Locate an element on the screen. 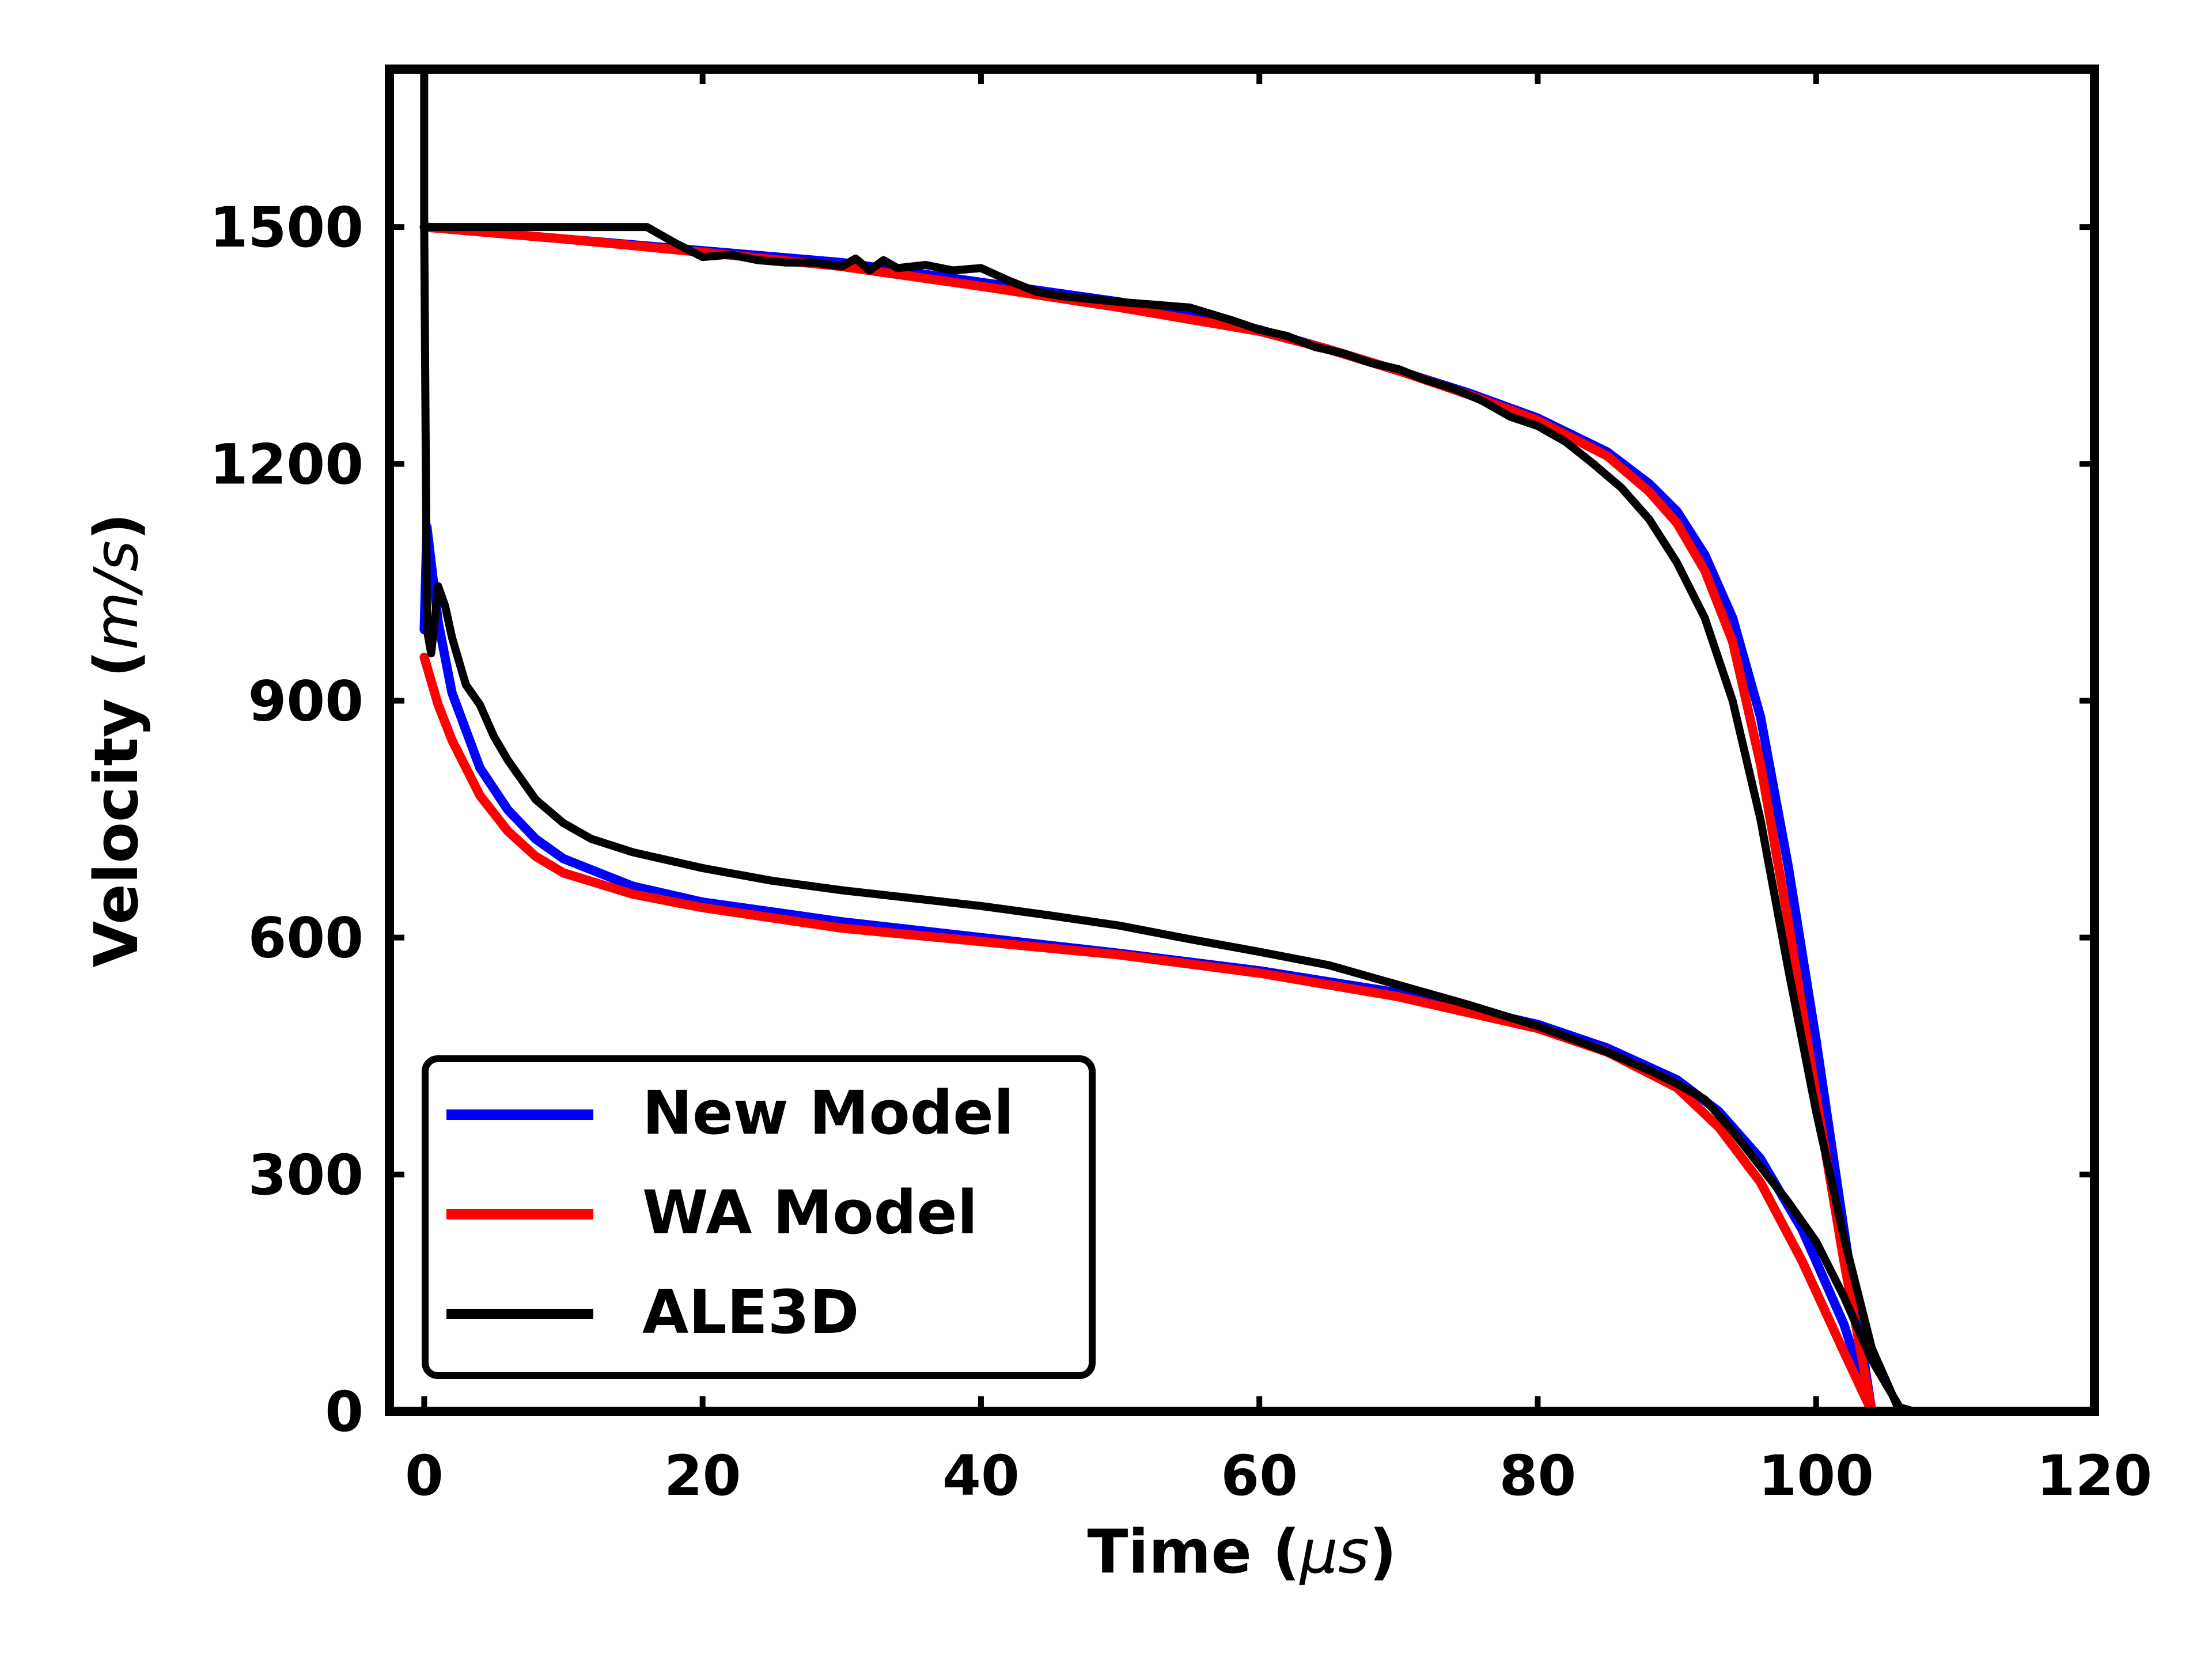 The height and width of the screenshot is (1659, 2212). legend-label-ale3d: ALE3D is located at coordinates (750, 1312).